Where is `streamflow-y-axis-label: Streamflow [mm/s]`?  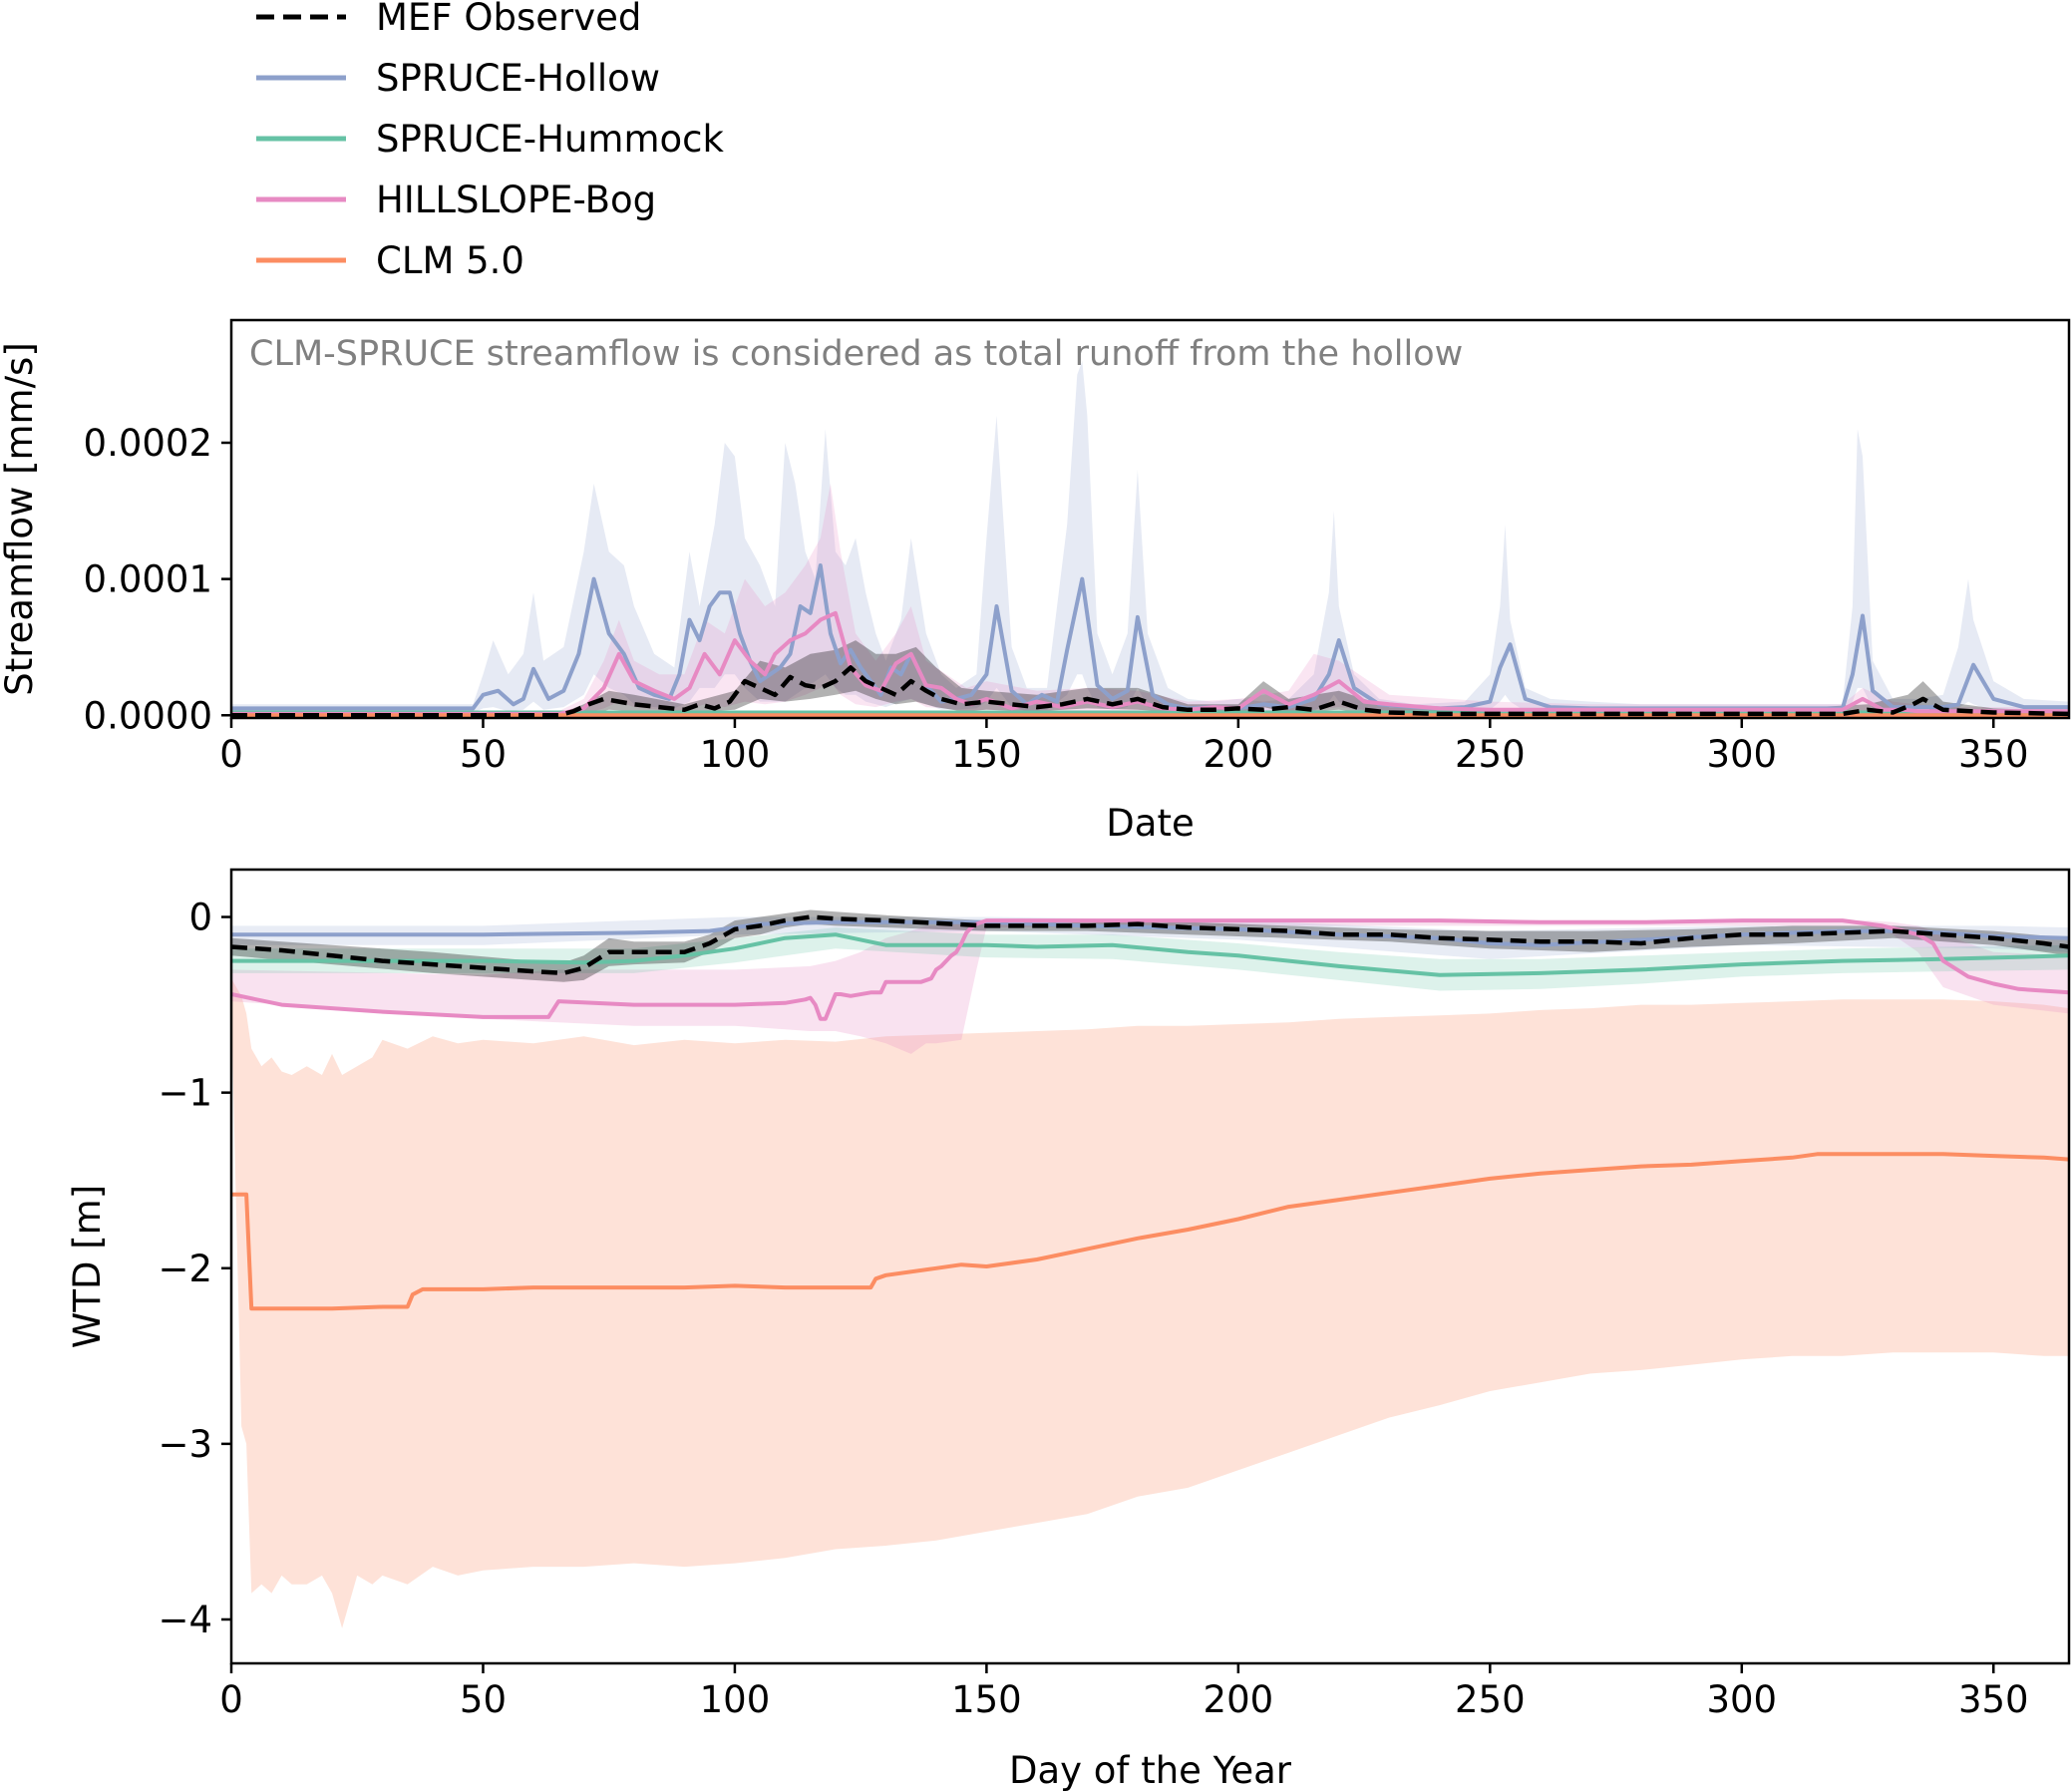 streamflow-y-axis-label: Streamflow [mm/s] is located at coordinates (20, 519).